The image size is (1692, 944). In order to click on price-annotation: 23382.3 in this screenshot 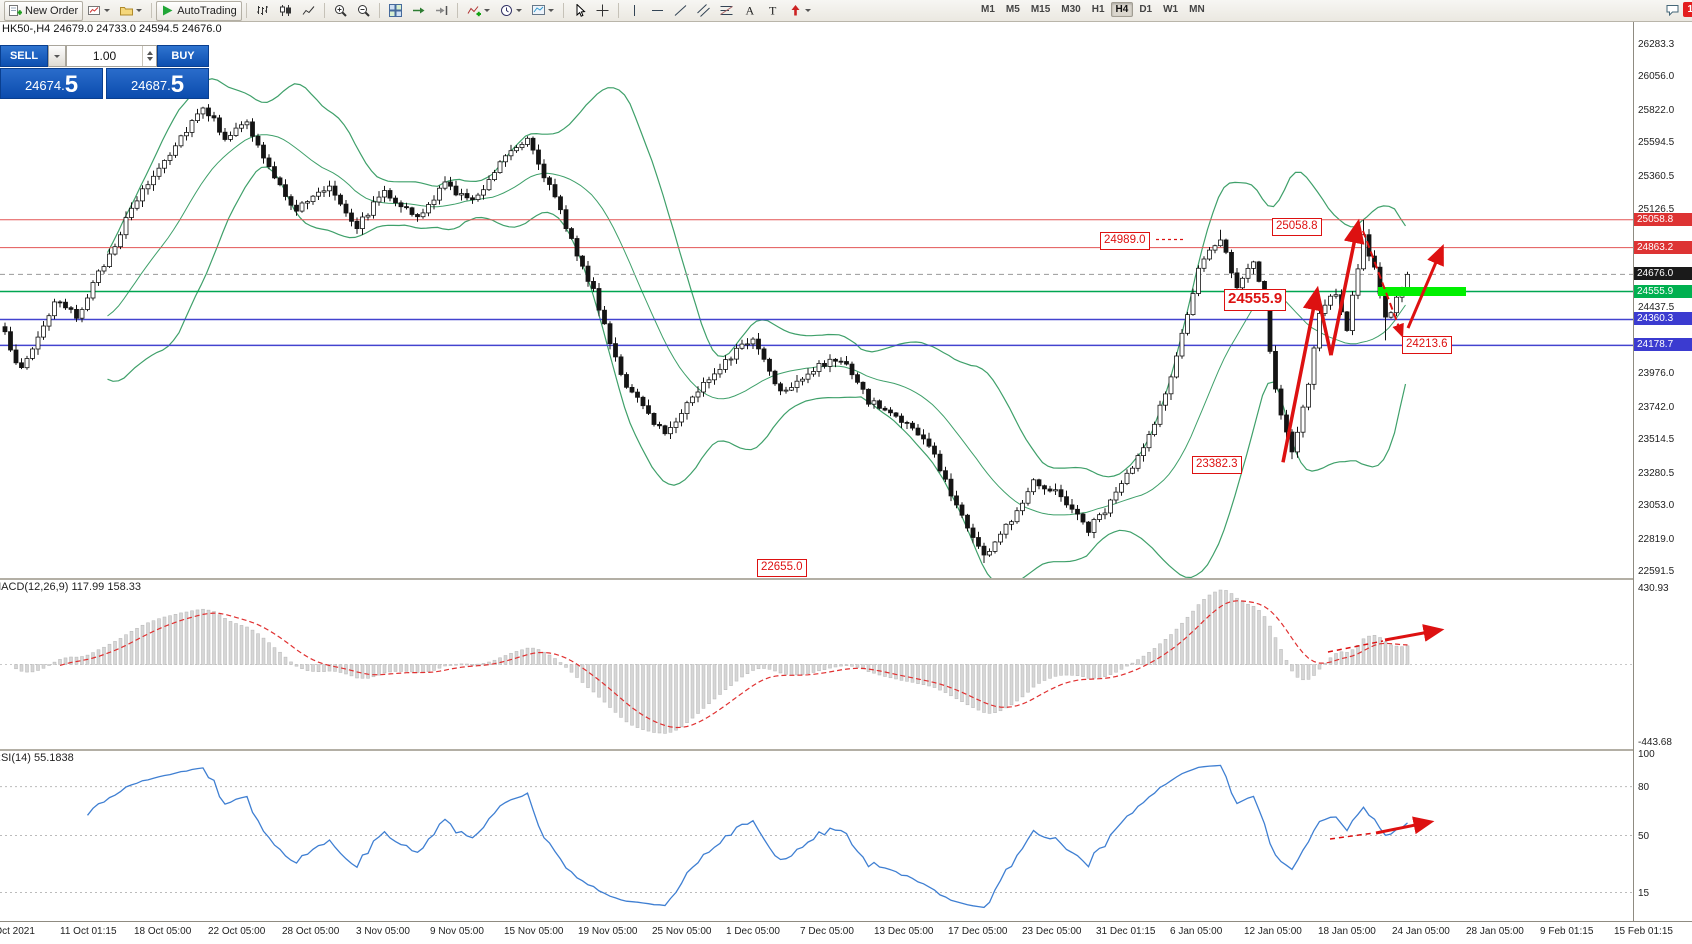, I will do `click(1217, 465)`.